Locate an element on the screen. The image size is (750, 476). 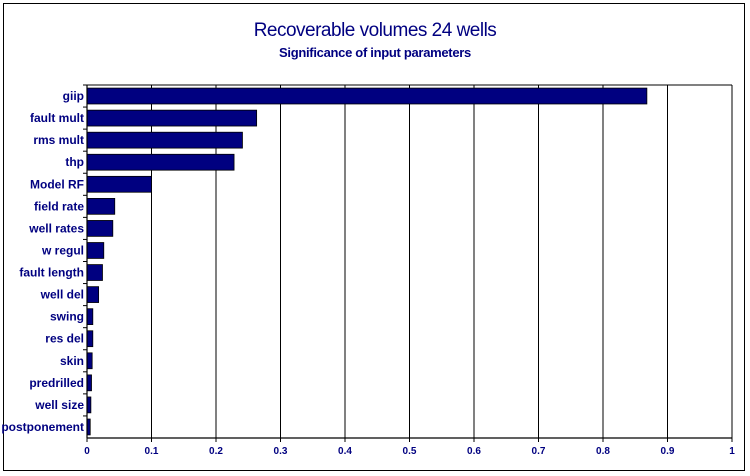
x-tick-label: 0.2 is located at coordinates (216, 451).